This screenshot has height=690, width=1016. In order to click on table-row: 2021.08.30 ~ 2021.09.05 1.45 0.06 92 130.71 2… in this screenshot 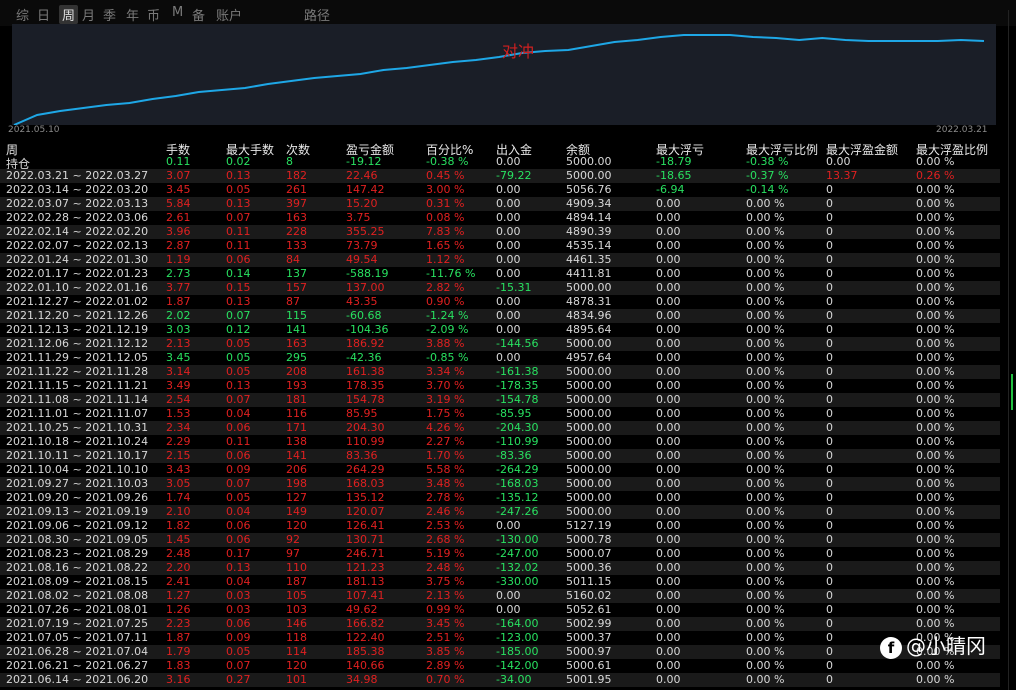, I will do `click(500, 540)`.